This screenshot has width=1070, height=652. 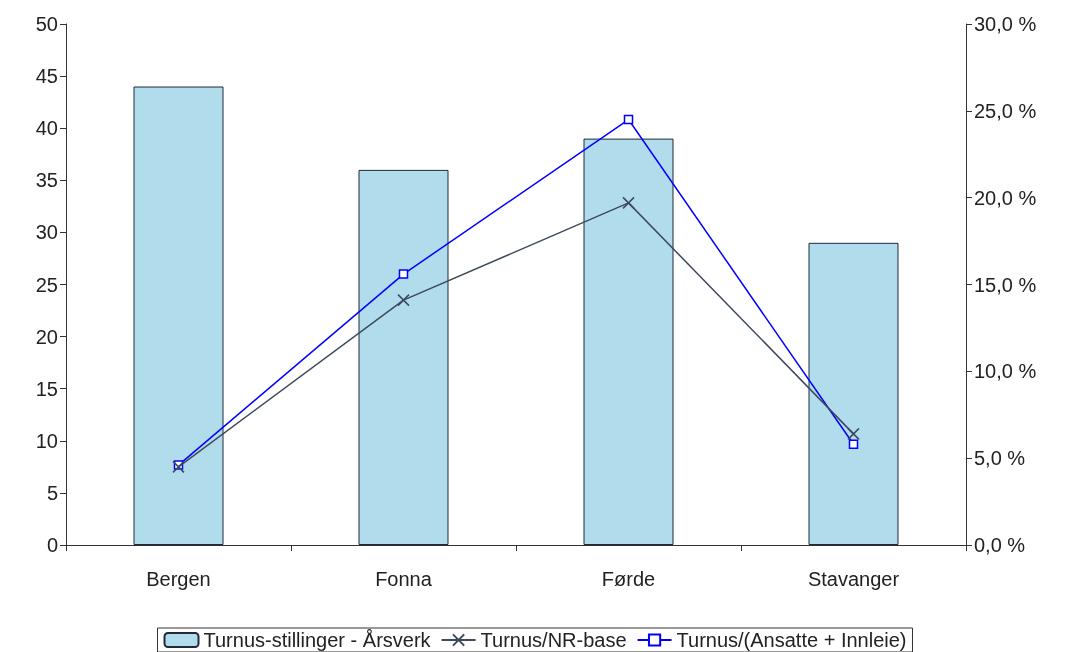 I want to click on y2-tick-label: 25,0 %, so click(x=1005, y=110).